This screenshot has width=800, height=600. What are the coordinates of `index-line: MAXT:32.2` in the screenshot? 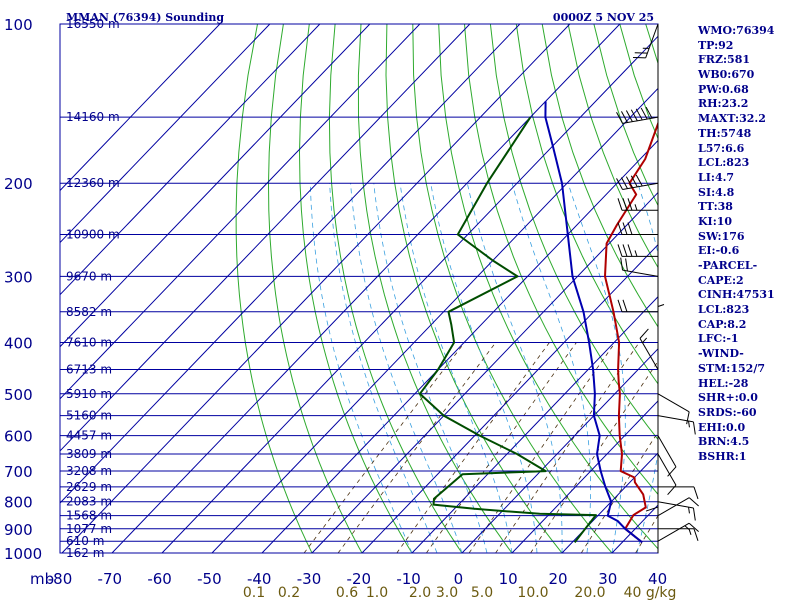 It's located at (732, 119).